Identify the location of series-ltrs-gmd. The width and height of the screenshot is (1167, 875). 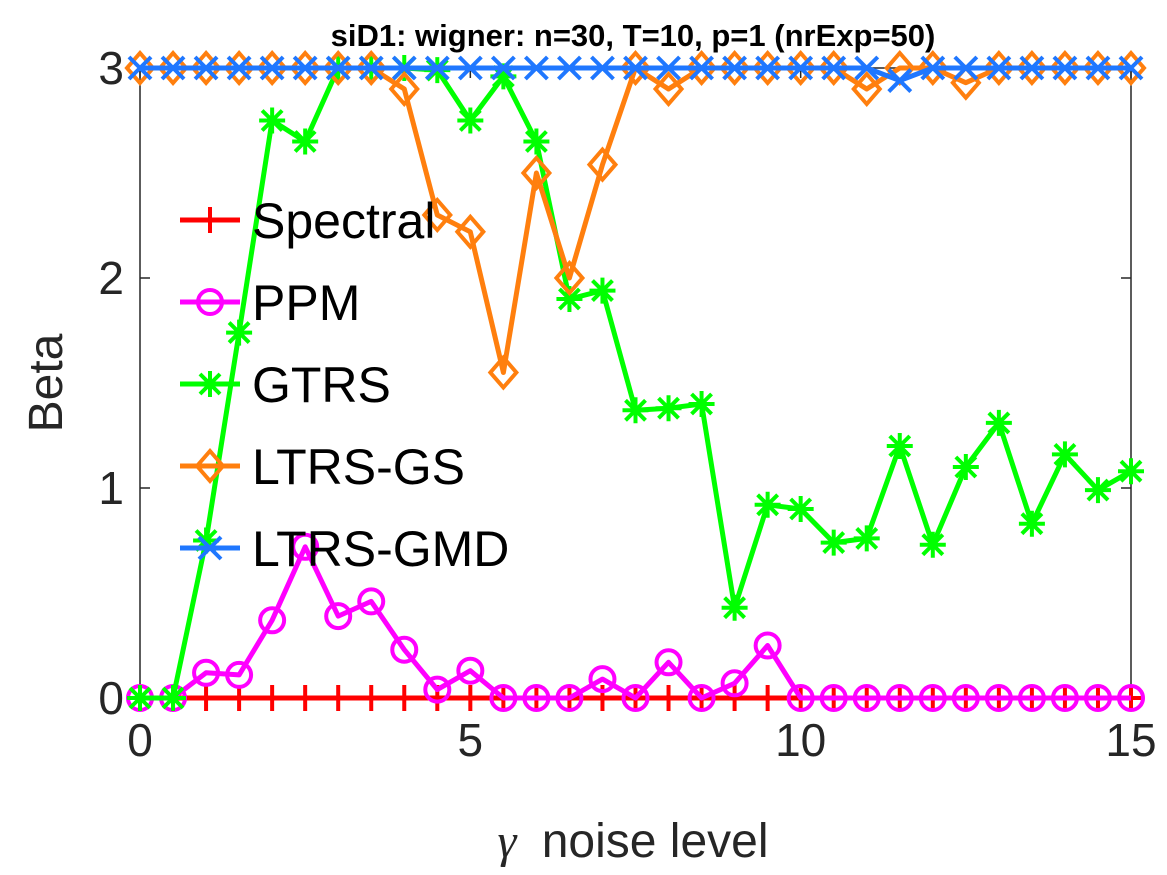
(635, 74).